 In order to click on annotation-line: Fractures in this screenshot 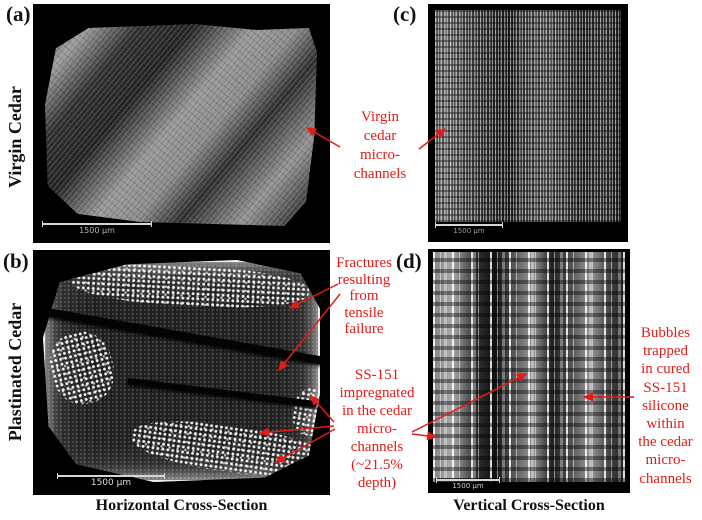, I will do `click(364, 263)`.